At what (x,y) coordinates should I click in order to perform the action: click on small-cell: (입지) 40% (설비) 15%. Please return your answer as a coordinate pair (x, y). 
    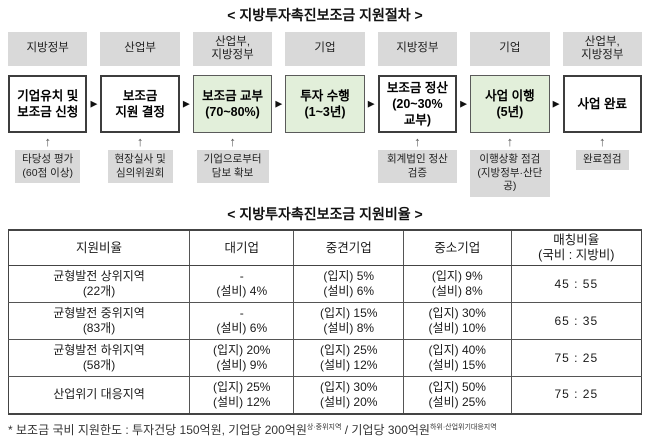
    Looking at the image, I should click on (457, 358).